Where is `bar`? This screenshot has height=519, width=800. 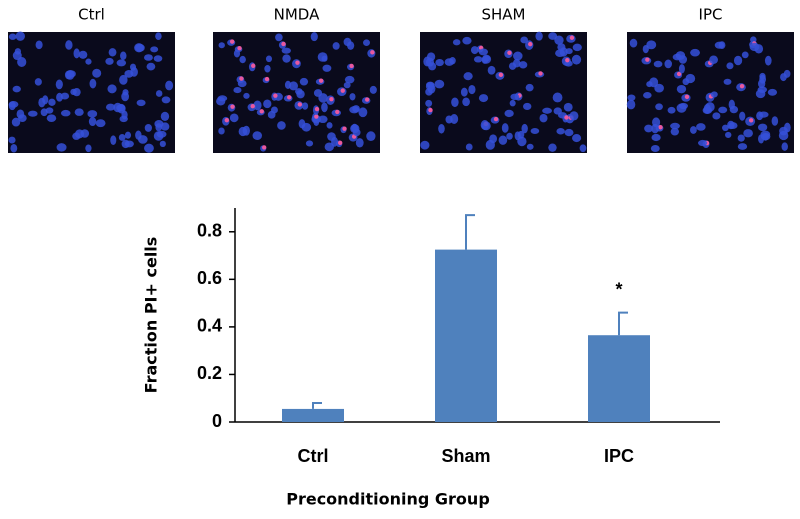 bar is located at coordinates (619, 378).